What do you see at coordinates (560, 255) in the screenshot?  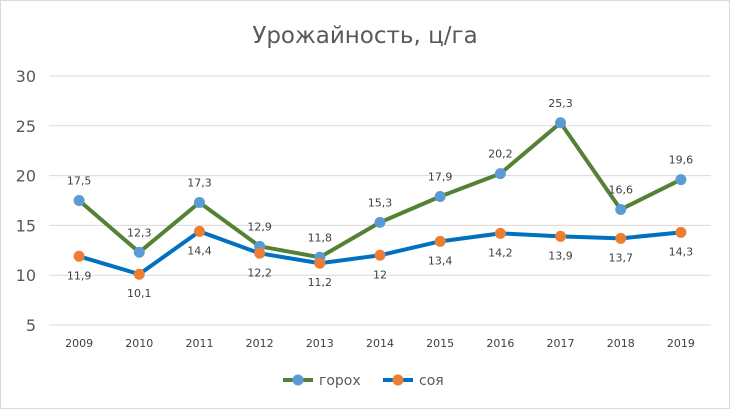 I see `data-label-соя: 13,9` at bounding box center [560, 255].